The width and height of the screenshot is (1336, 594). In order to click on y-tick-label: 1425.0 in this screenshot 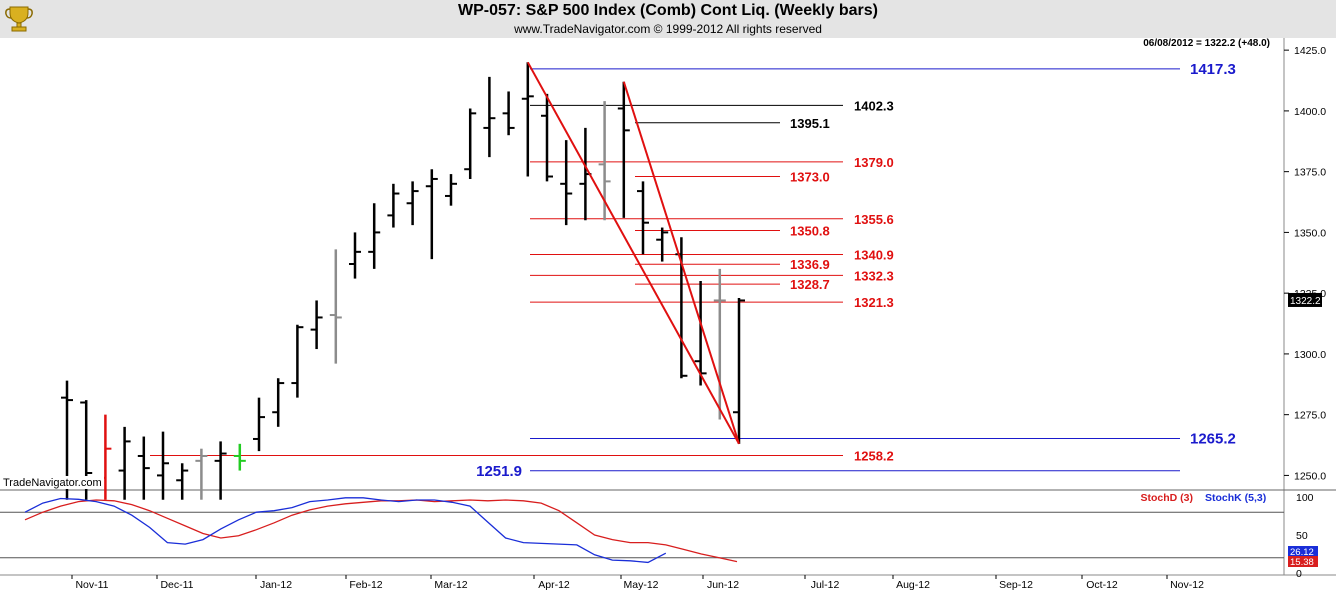, I will do `click(1310, 51)`.